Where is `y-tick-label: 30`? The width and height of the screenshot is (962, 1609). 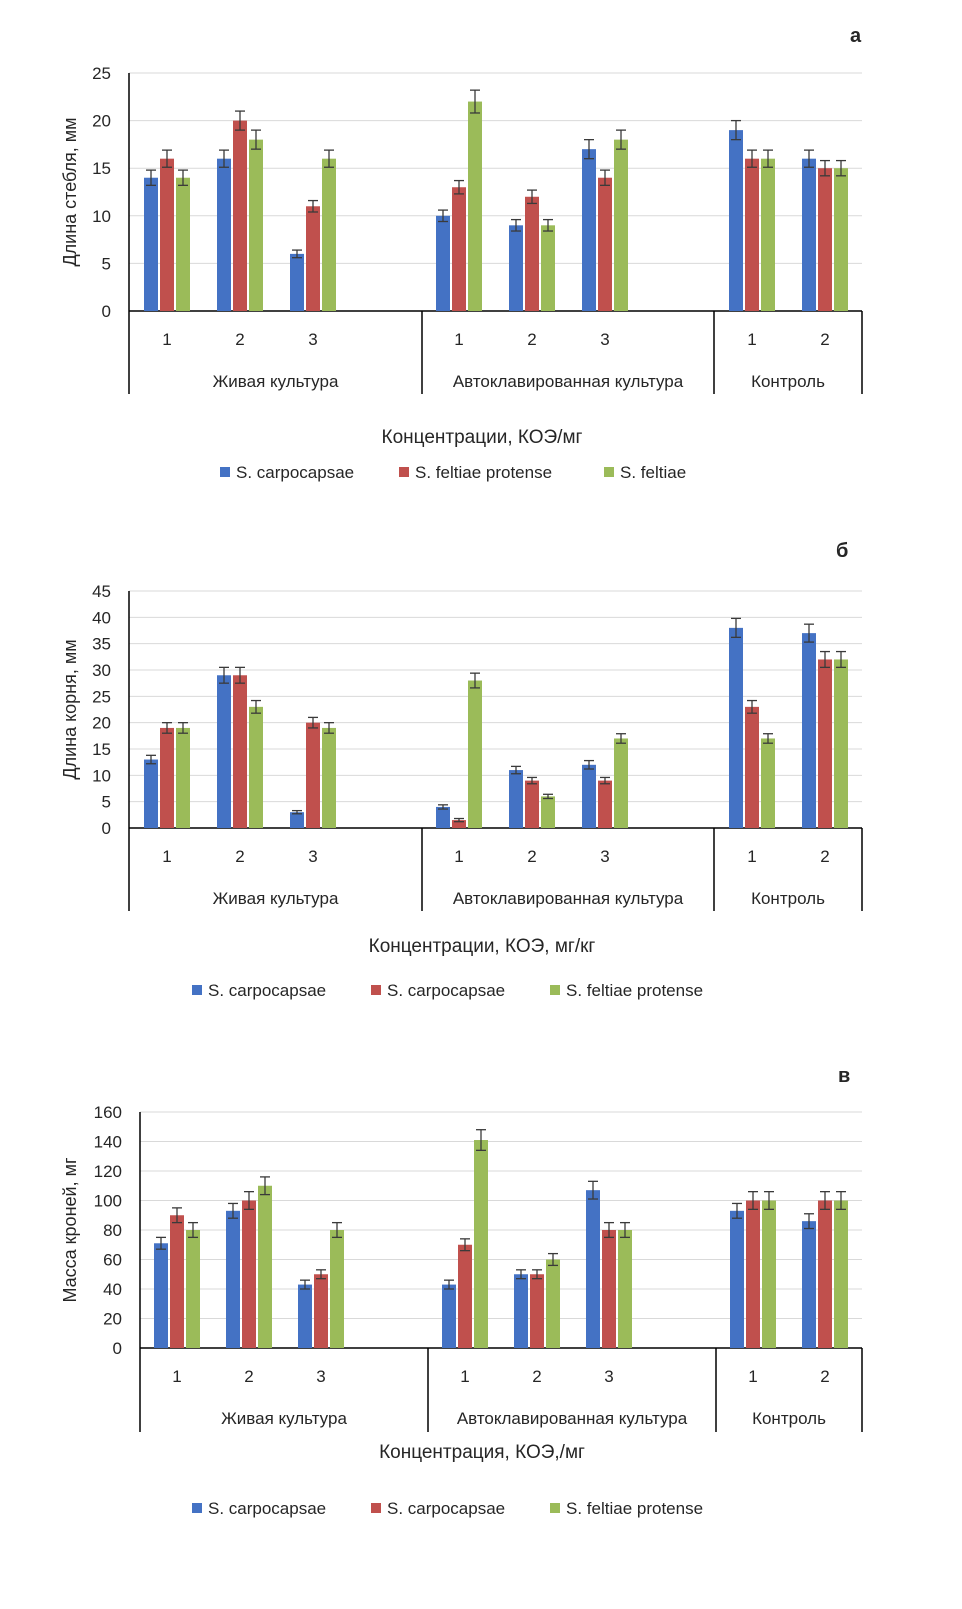 y-tick-label: 30 is located at coordinates (101, 670).